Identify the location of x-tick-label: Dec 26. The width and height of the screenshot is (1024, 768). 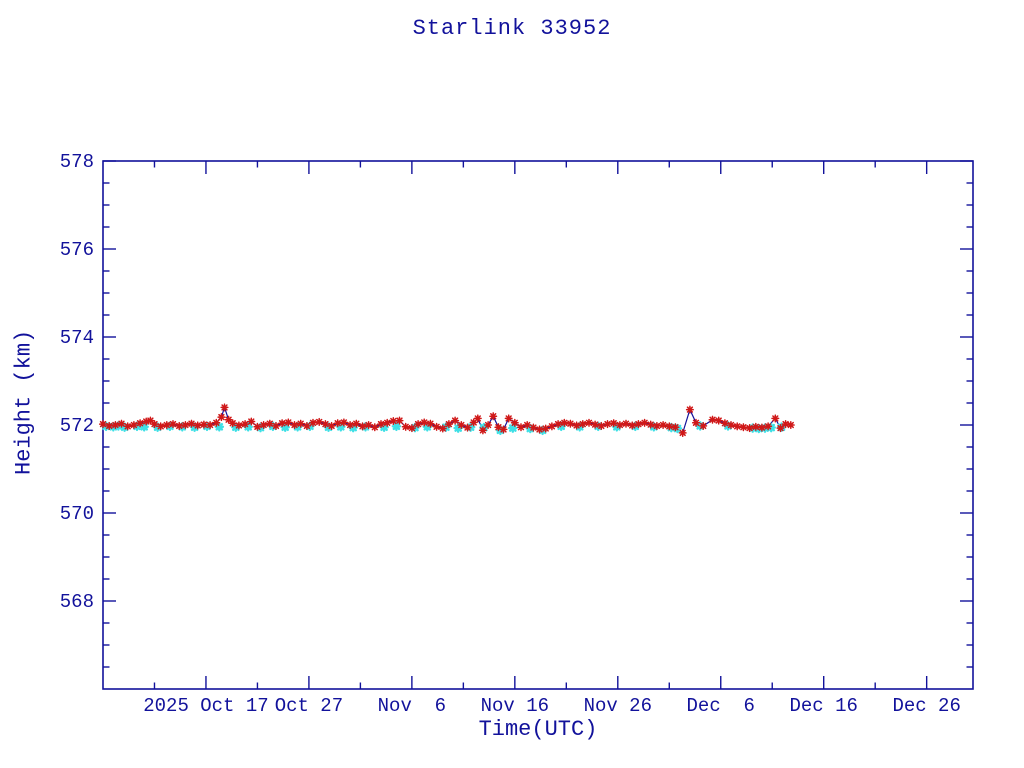
(926, 706).